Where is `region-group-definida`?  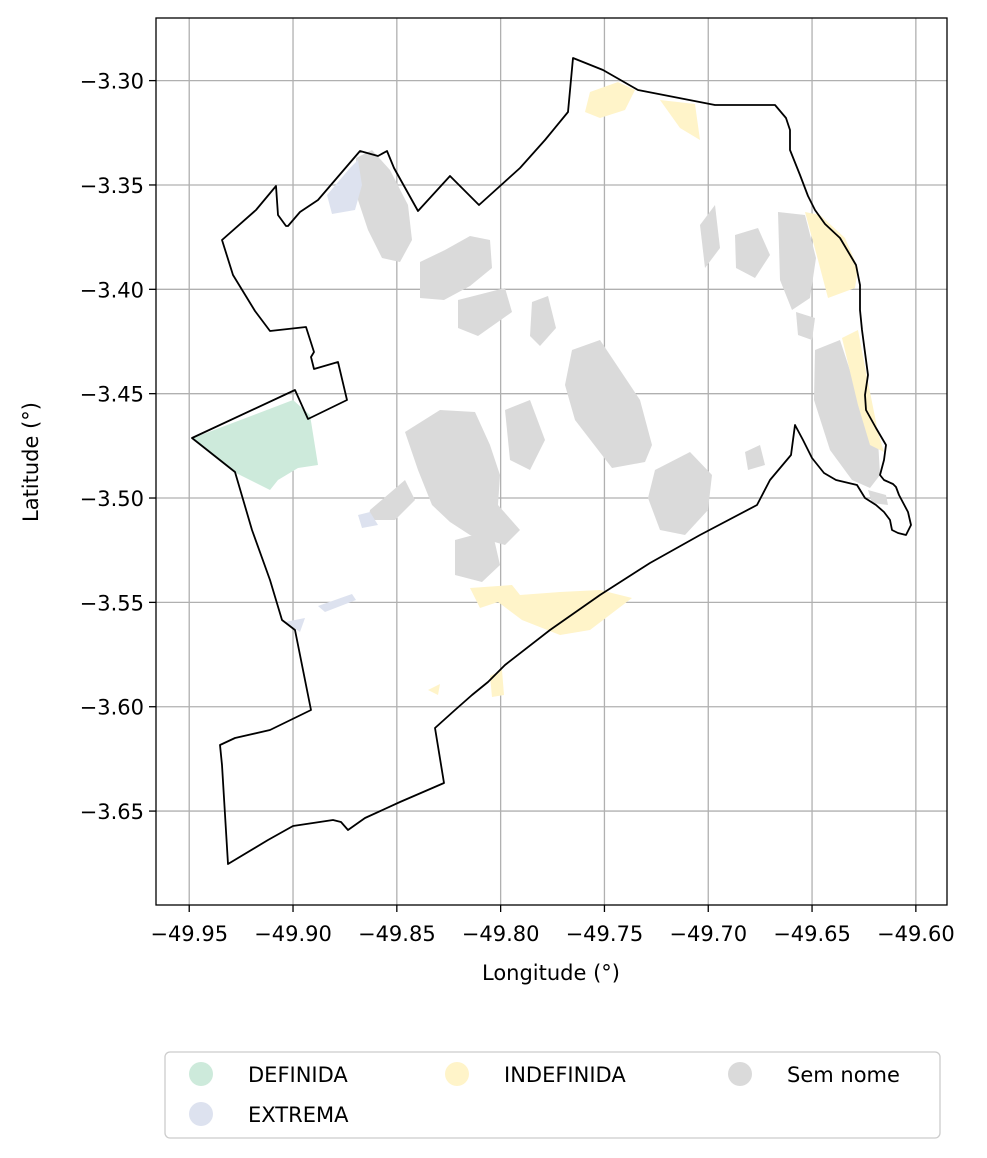 region-group-definida is located at coordinates (255, 445).